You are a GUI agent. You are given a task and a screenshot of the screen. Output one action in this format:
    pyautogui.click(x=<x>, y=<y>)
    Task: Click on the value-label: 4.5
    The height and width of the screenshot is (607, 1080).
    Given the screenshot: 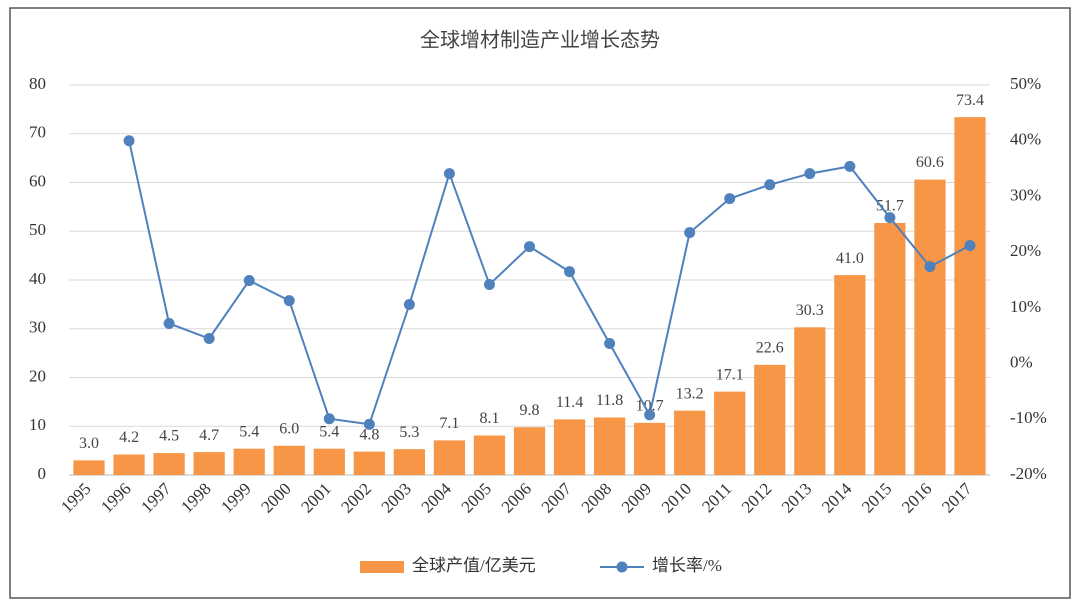 What is the action you would take?
    pyautogui.click(x=169, y=436)
    